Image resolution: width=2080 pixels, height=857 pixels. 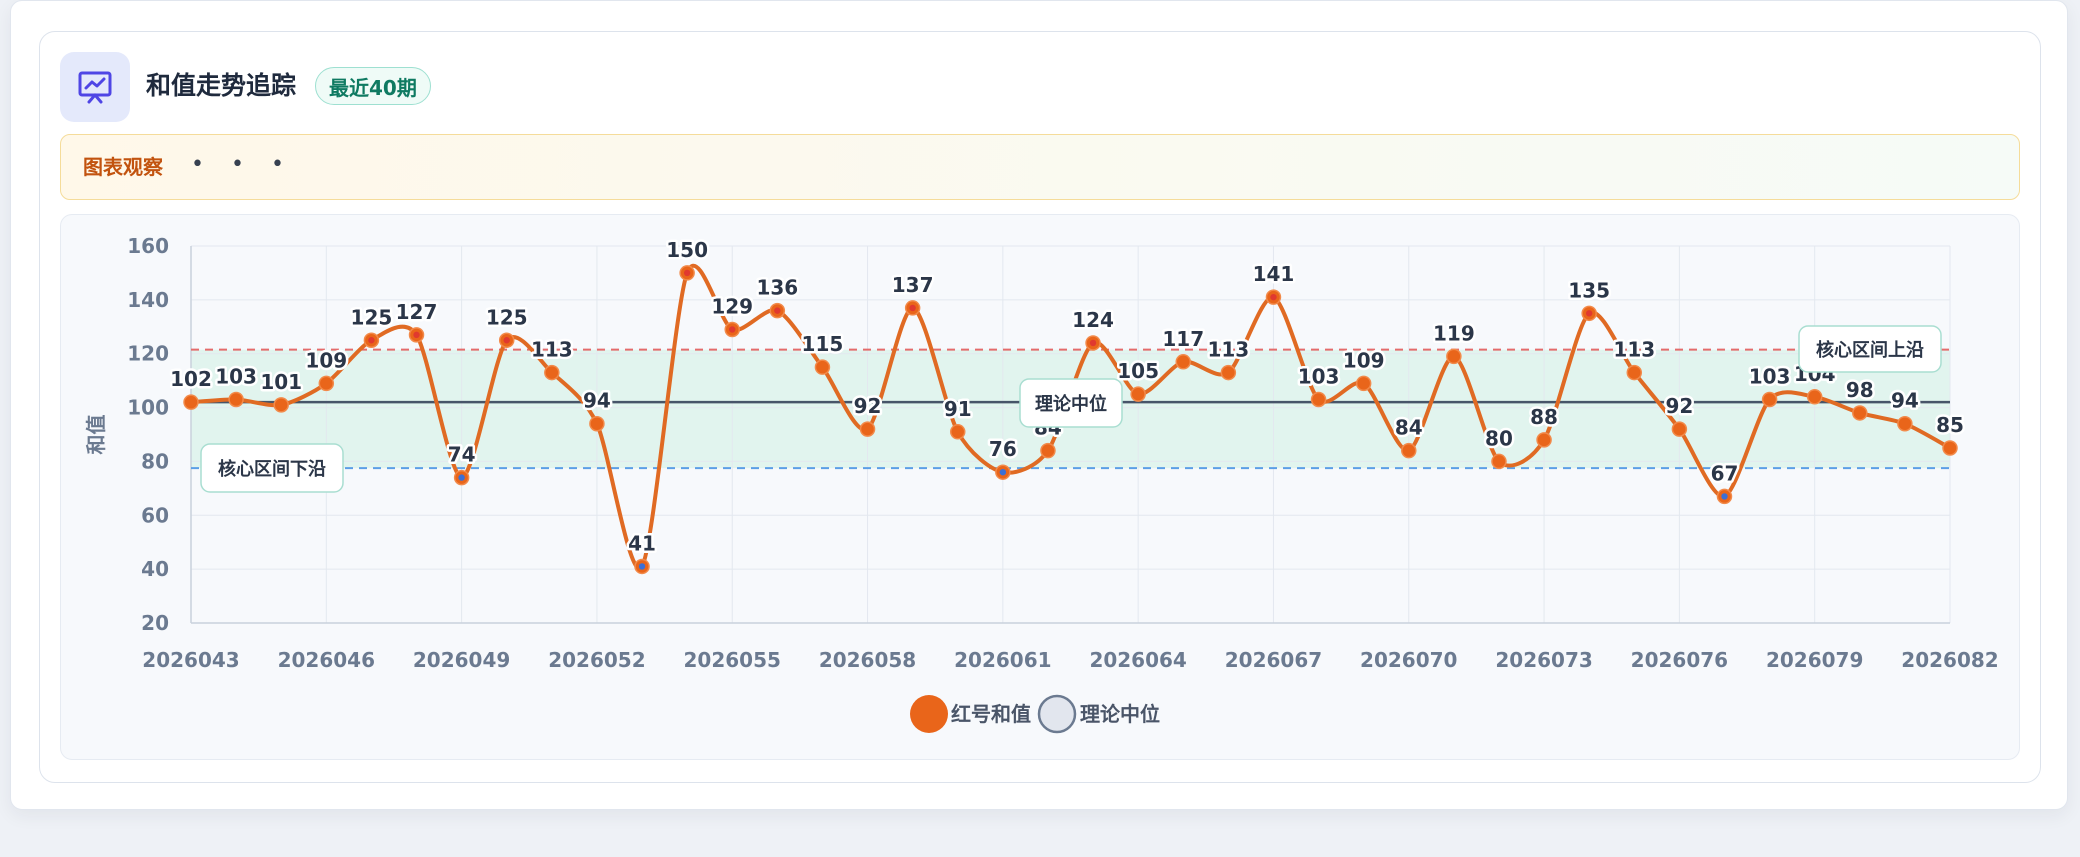 I want to click on data-label: 84, so click(x=1409, y=428).